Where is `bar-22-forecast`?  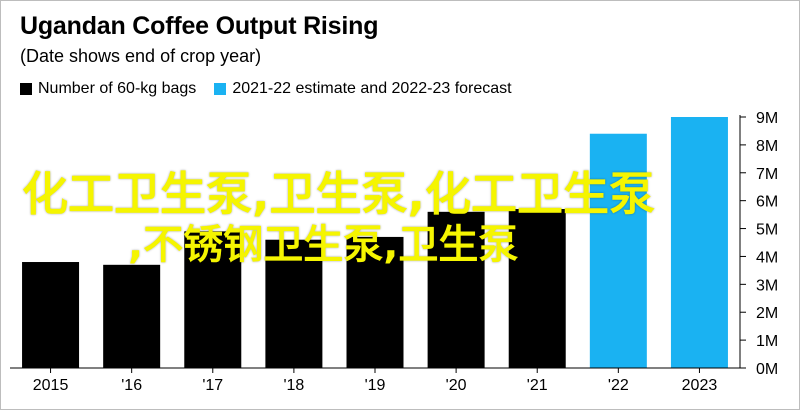
bar-22-forecast is located at coordinates (618, 250).